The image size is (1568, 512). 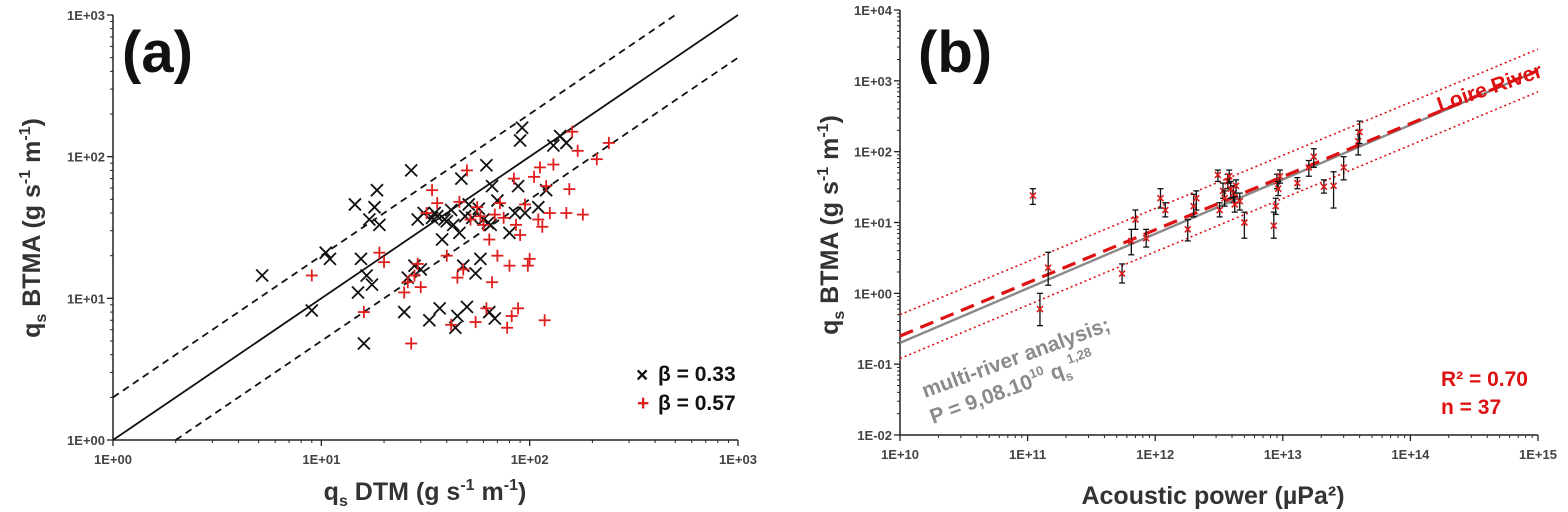 I want to click on x-tick-label: 1E+01, so click(x=321, y=459).